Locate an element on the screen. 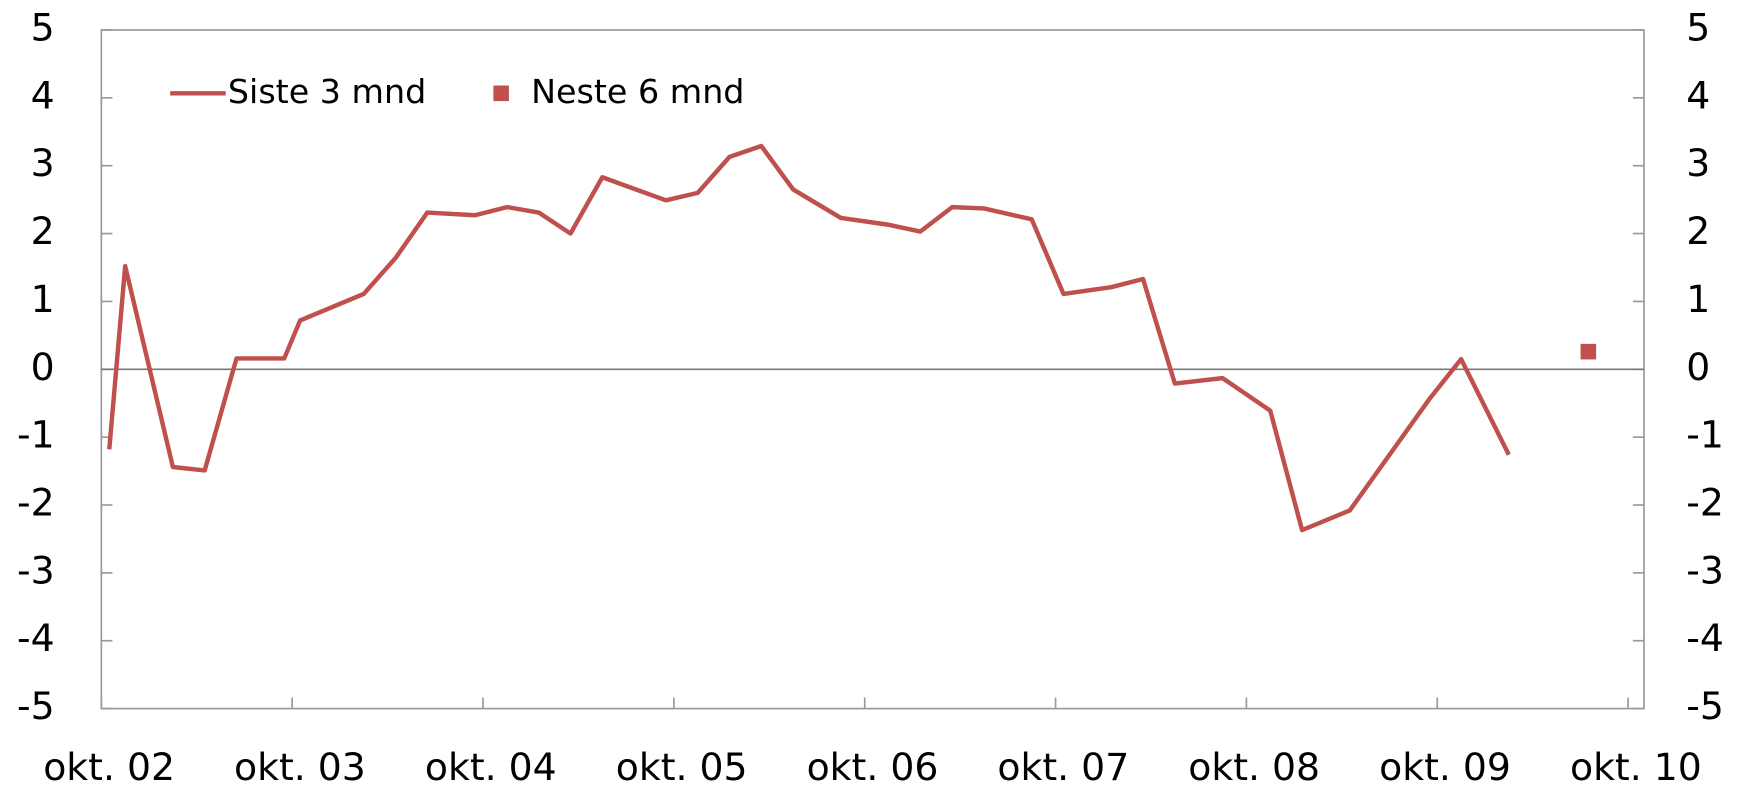 This screenshot has width=1742, height=793. legend-label: Siste 3 mnd is located at coordinates (327, 91).